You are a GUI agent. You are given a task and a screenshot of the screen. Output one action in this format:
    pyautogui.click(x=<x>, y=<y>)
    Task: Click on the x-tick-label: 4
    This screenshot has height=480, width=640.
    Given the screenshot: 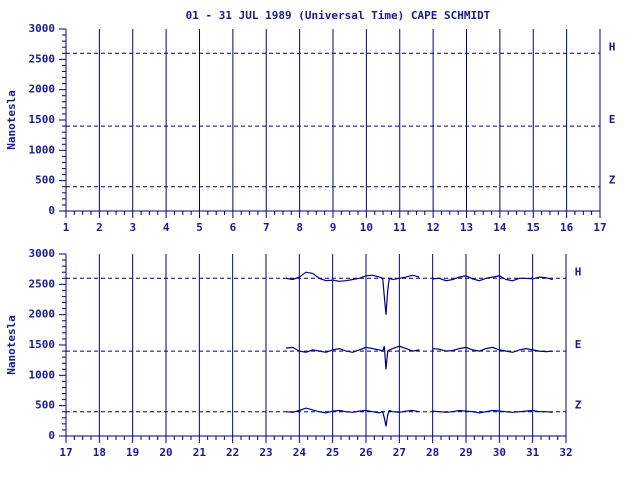 What is the action you would take?
    pyautogui.click(x=166, y=227)
    